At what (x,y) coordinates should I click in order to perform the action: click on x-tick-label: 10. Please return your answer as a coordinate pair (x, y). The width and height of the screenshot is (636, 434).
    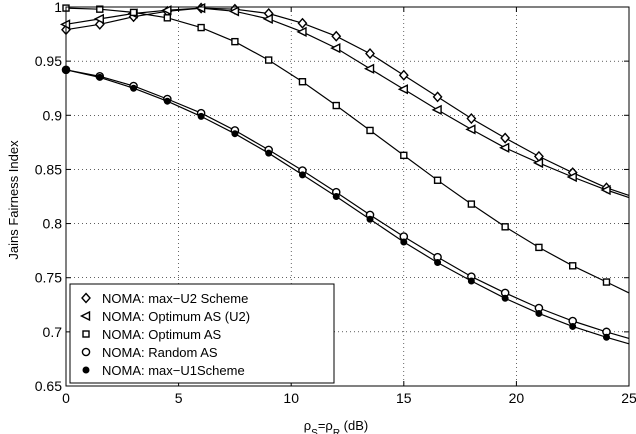
    Looking at the image, I should click on (291, 398).